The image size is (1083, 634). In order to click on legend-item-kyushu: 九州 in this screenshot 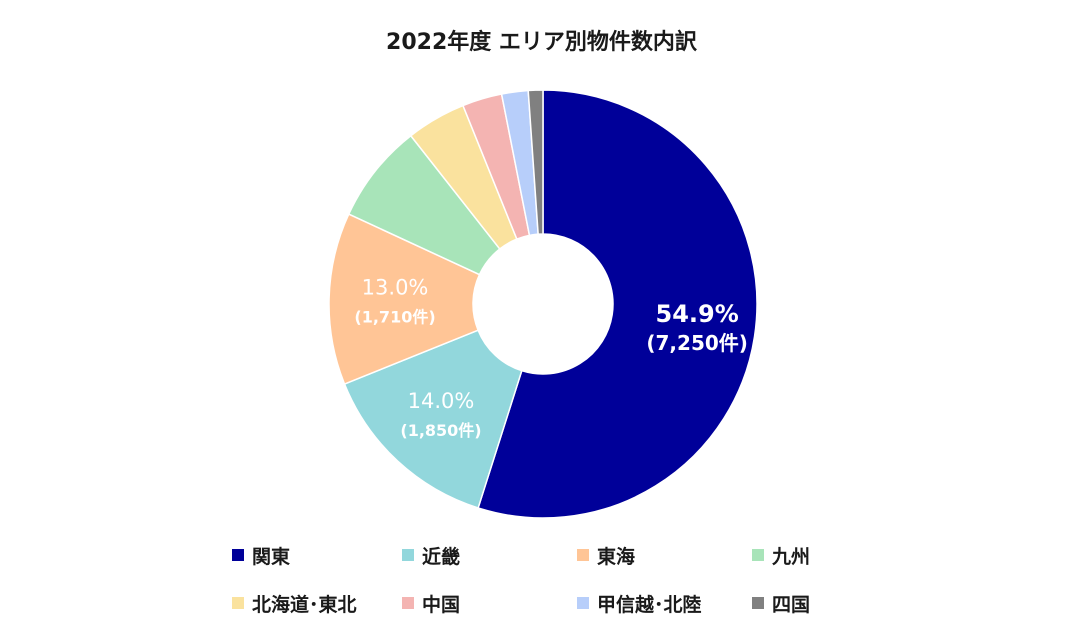, I will do `click(802, 555)`.